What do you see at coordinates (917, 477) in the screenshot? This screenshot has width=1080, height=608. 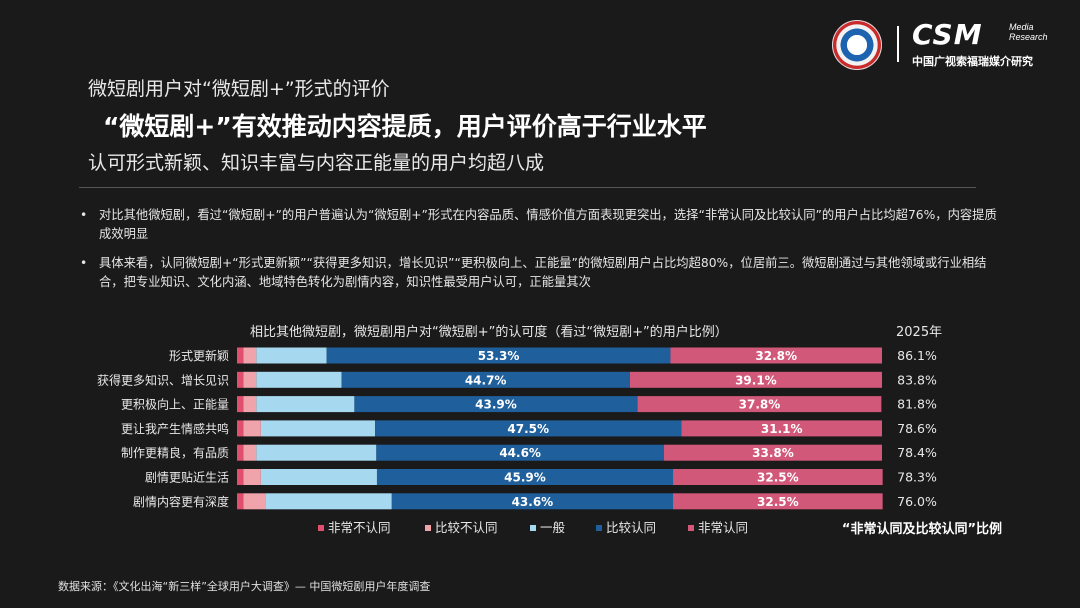 I see `total-label: 78.3%` at bounding box center [917, 477].